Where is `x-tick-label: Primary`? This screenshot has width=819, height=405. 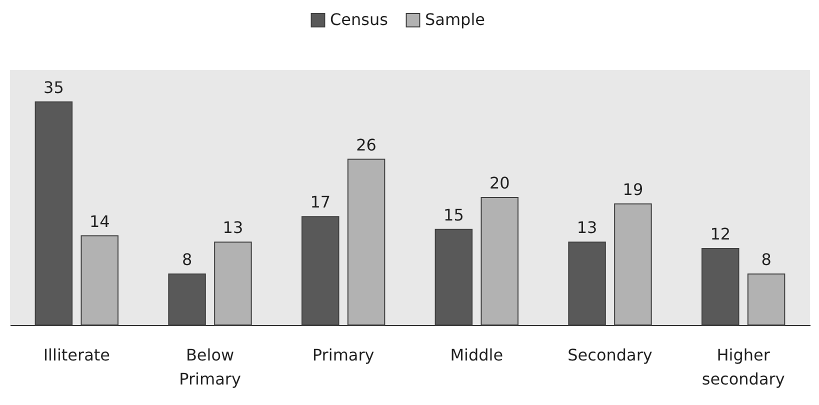 x-tick-label: Primary is located at coordinates (343, 355).